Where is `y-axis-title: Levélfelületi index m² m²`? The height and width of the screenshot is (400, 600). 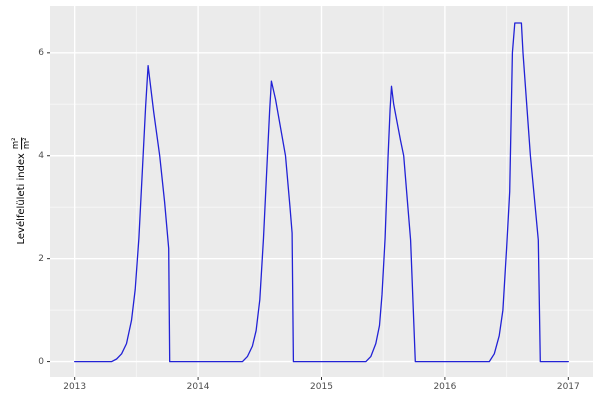 y-axis-title: Levélfelületi index m² m² is located at coordinates (21, 191).